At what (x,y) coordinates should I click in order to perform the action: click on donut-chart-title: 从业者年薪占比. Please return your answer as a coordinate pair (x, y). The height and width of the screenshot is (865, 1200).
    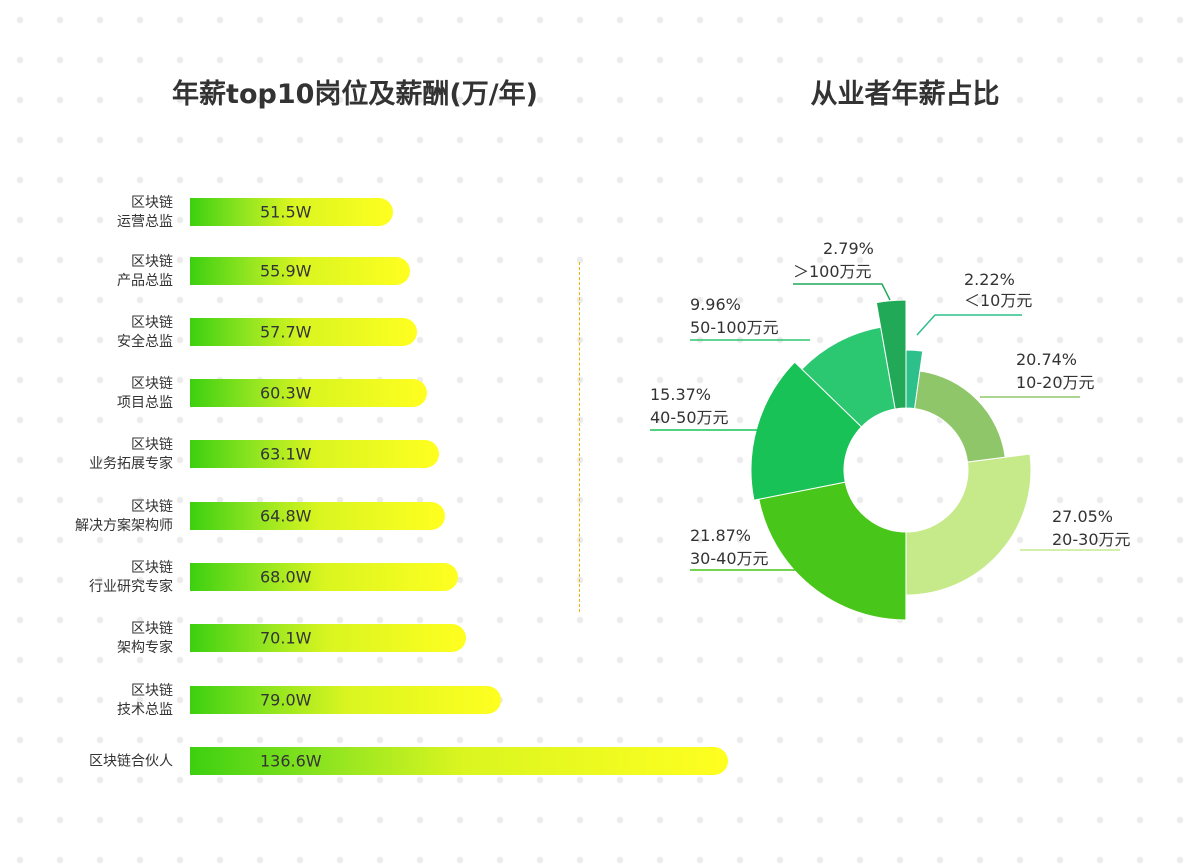
    Looking at the image, I should click on (905, 94).